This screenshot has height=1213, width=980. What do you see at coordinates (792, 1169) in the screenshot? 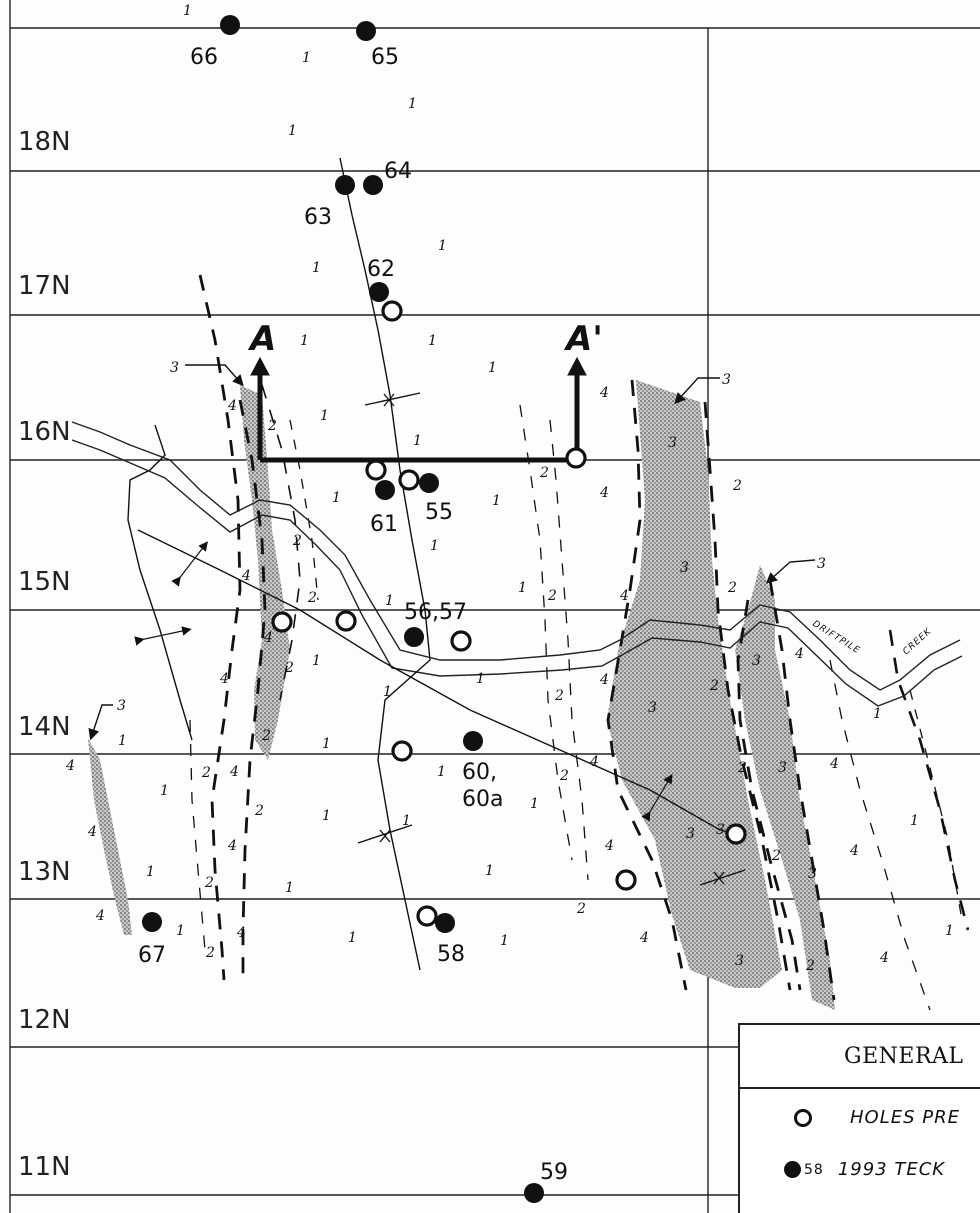
I see `filled-circle-icon` at bounding box center [792, 1169].